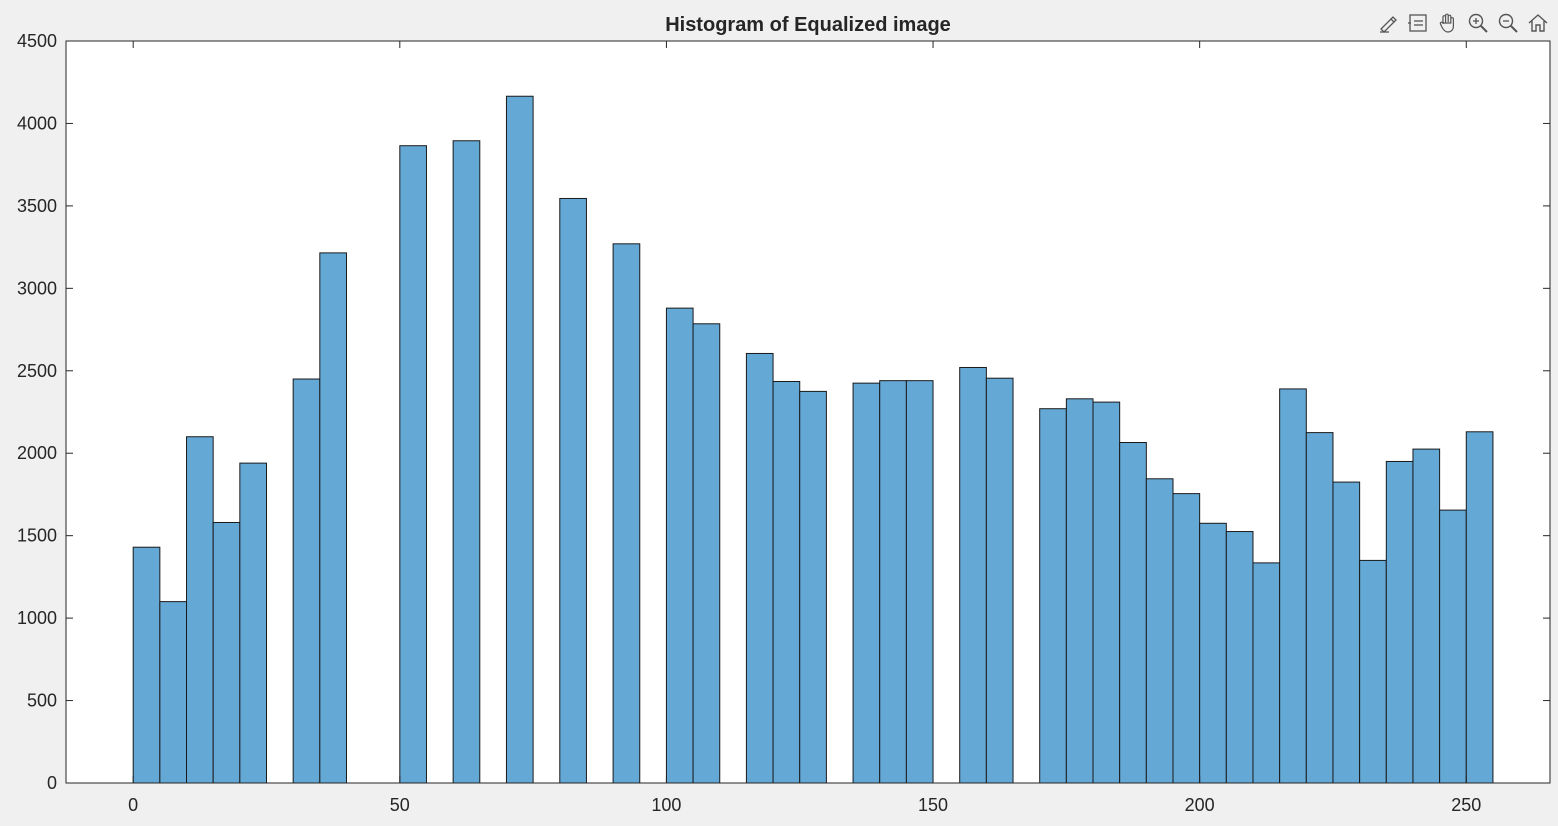 The height and width of the screenshot is (826, 1558). Describe the element at coordinates (52, 783) in the screenshot. I see `y-tick-label: 0` at that location.